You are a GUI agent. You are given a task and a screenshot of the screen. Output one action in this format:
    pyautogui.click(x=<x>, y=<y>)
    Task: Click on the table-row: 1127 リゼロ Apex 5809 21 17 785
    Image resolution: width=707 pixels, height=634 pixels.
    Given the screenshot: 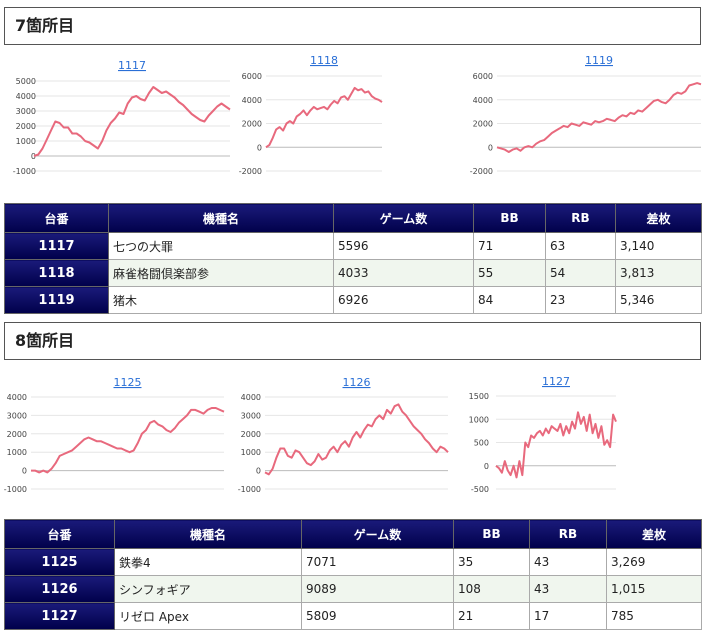 What is the action you would take?
    pyautogui.click(x=353, y=616)
    